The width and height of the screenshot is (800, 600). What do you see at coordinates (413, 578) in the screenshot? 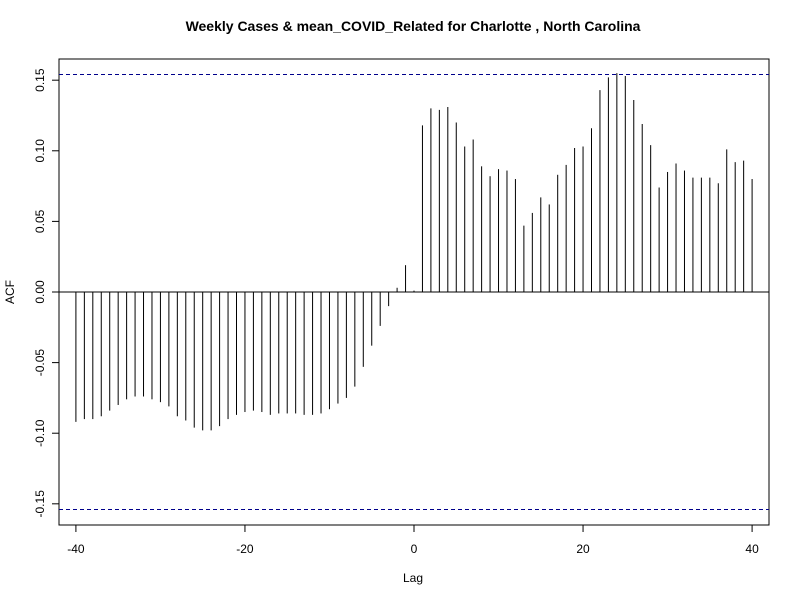
I see `x-axis-label: Lag` at bounding box center [413, 578].